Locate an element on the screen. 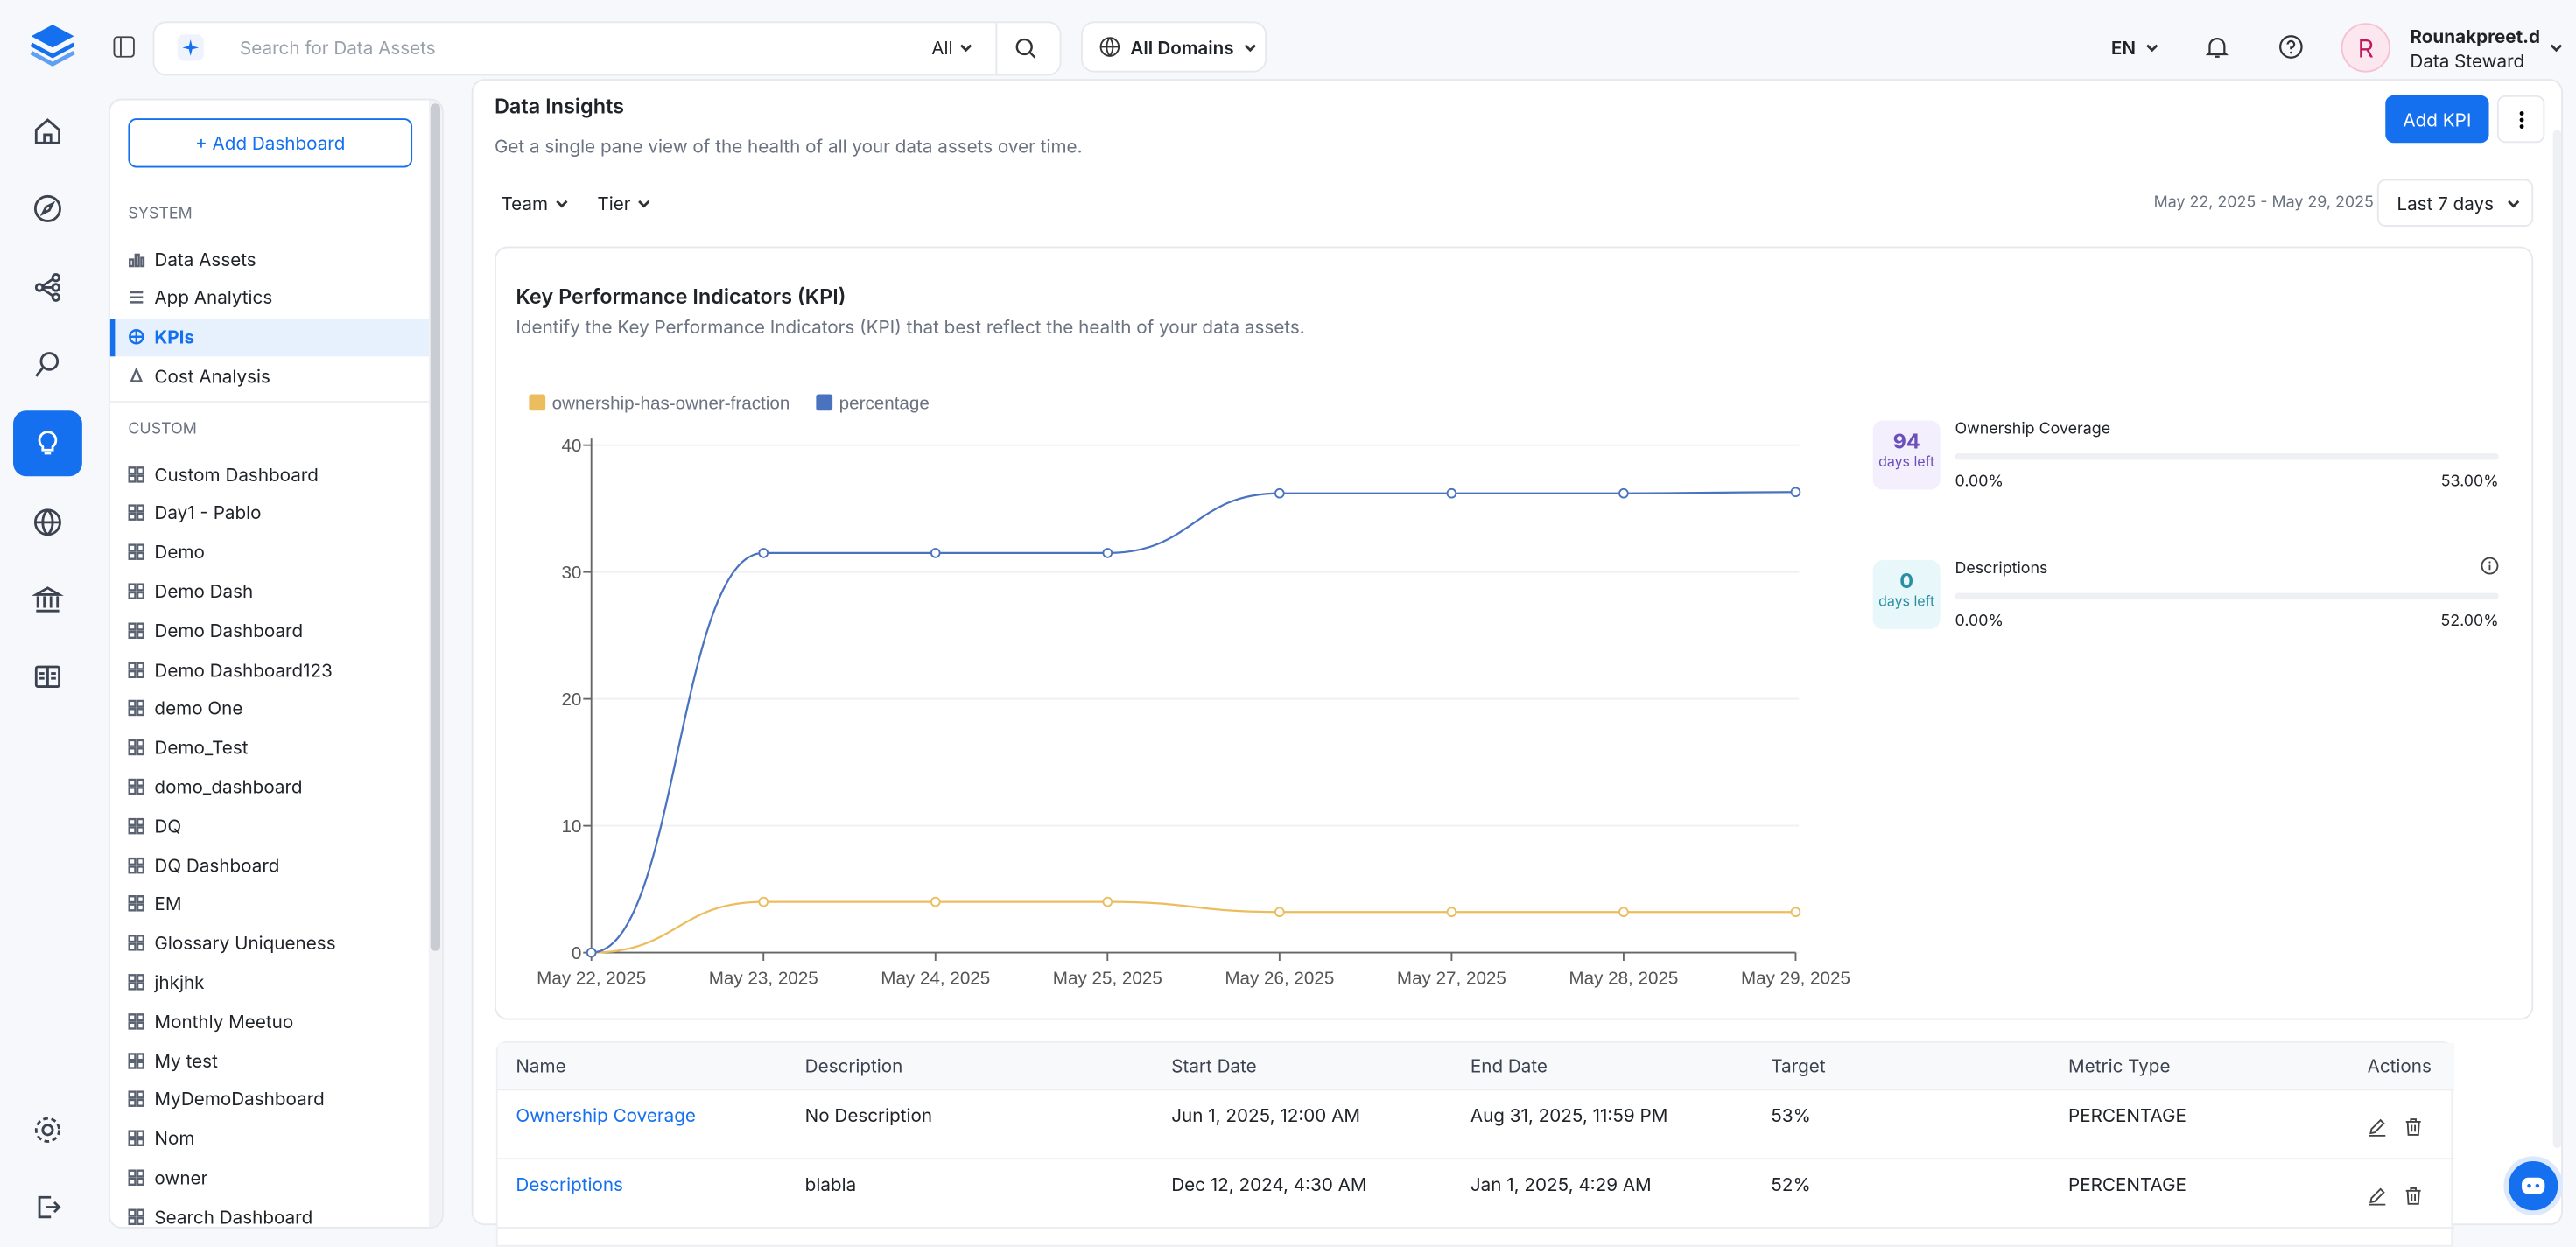  language-select: EN is located at coordinates (2134, 47).